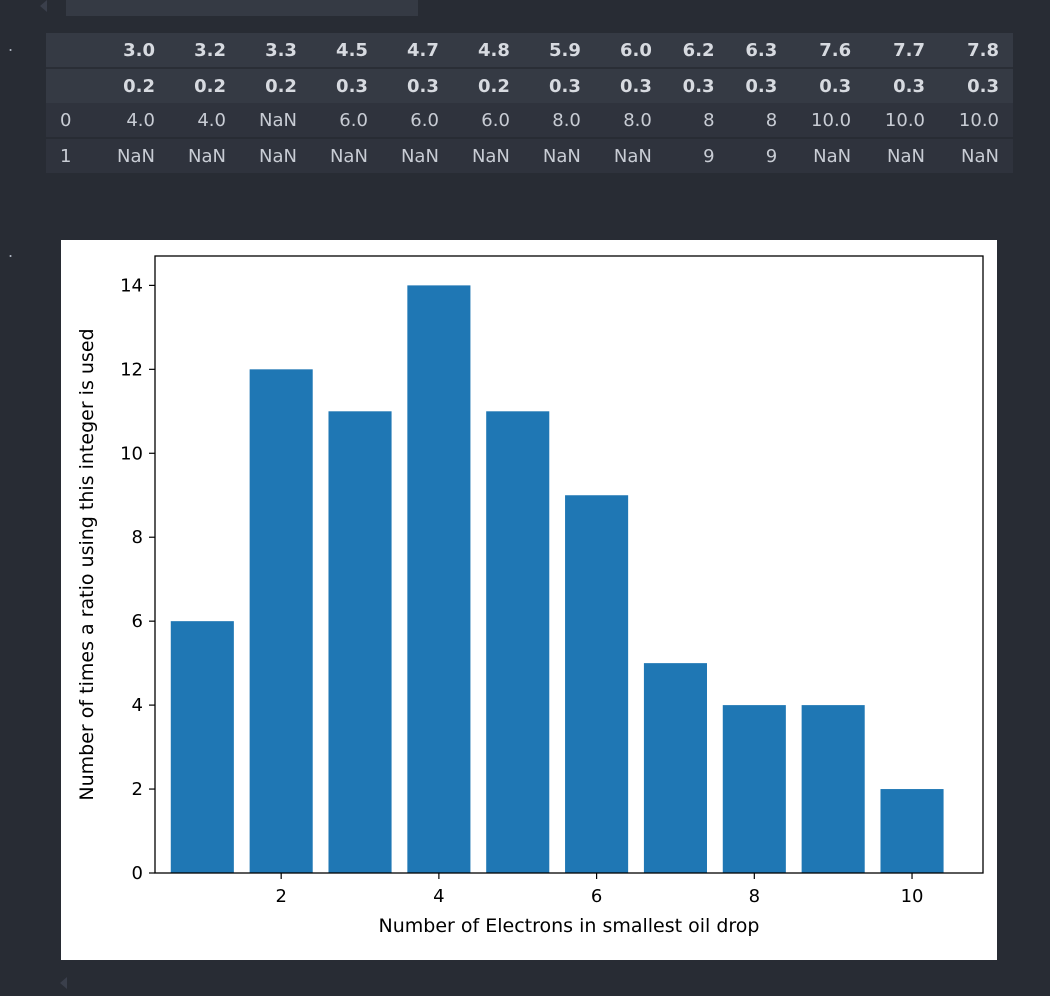  What do you see at coordinates (635, 50) in the screenshot?
I see `column-header-cell: 6.0` at bounding box center [635, 50].